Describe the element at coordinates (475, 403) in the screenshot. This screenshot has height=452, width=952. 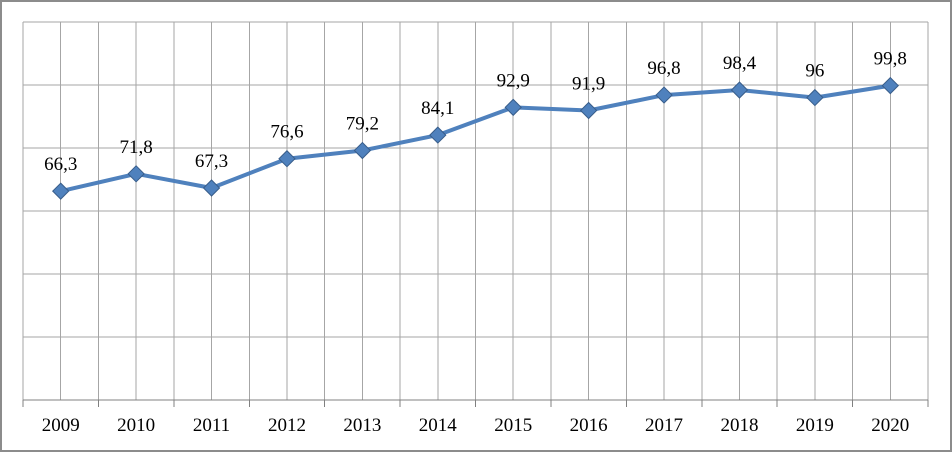
I see `x-axis-ticks` at that location.